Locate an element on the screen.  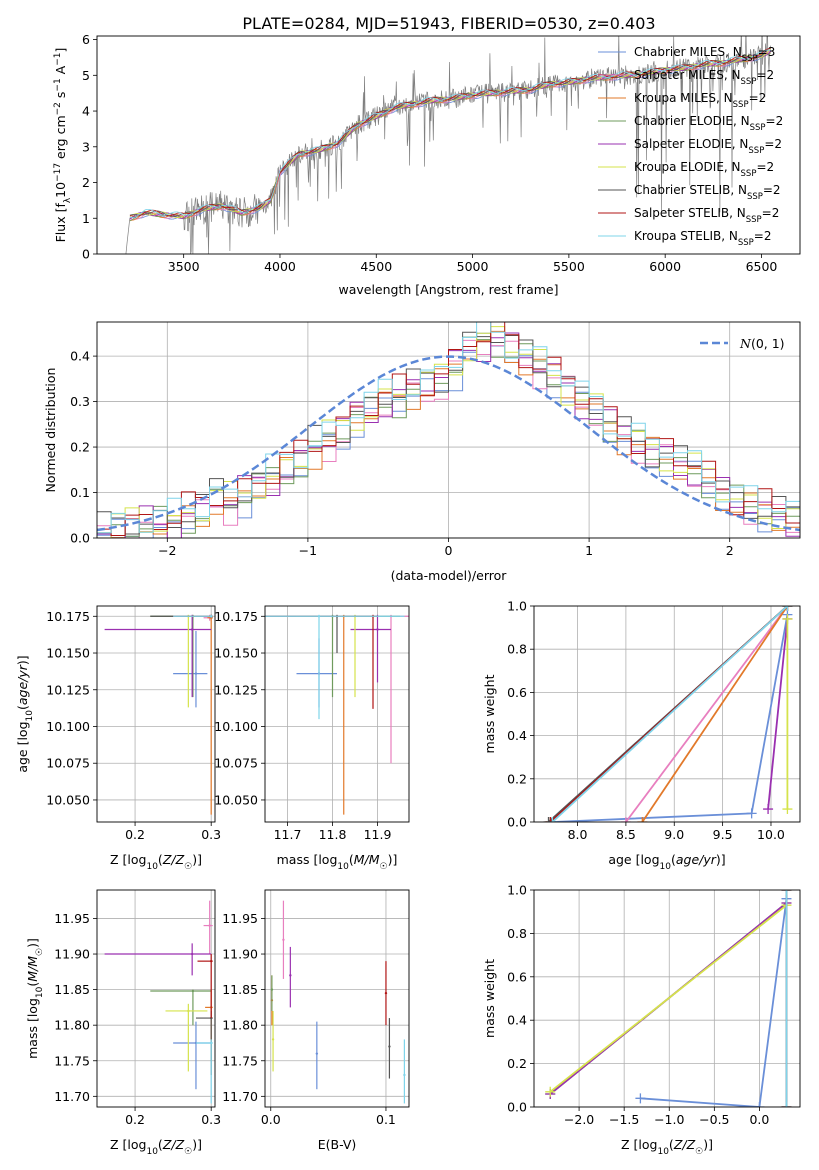
x-tick-label: 10.0 is located at coordinates (771, 834).